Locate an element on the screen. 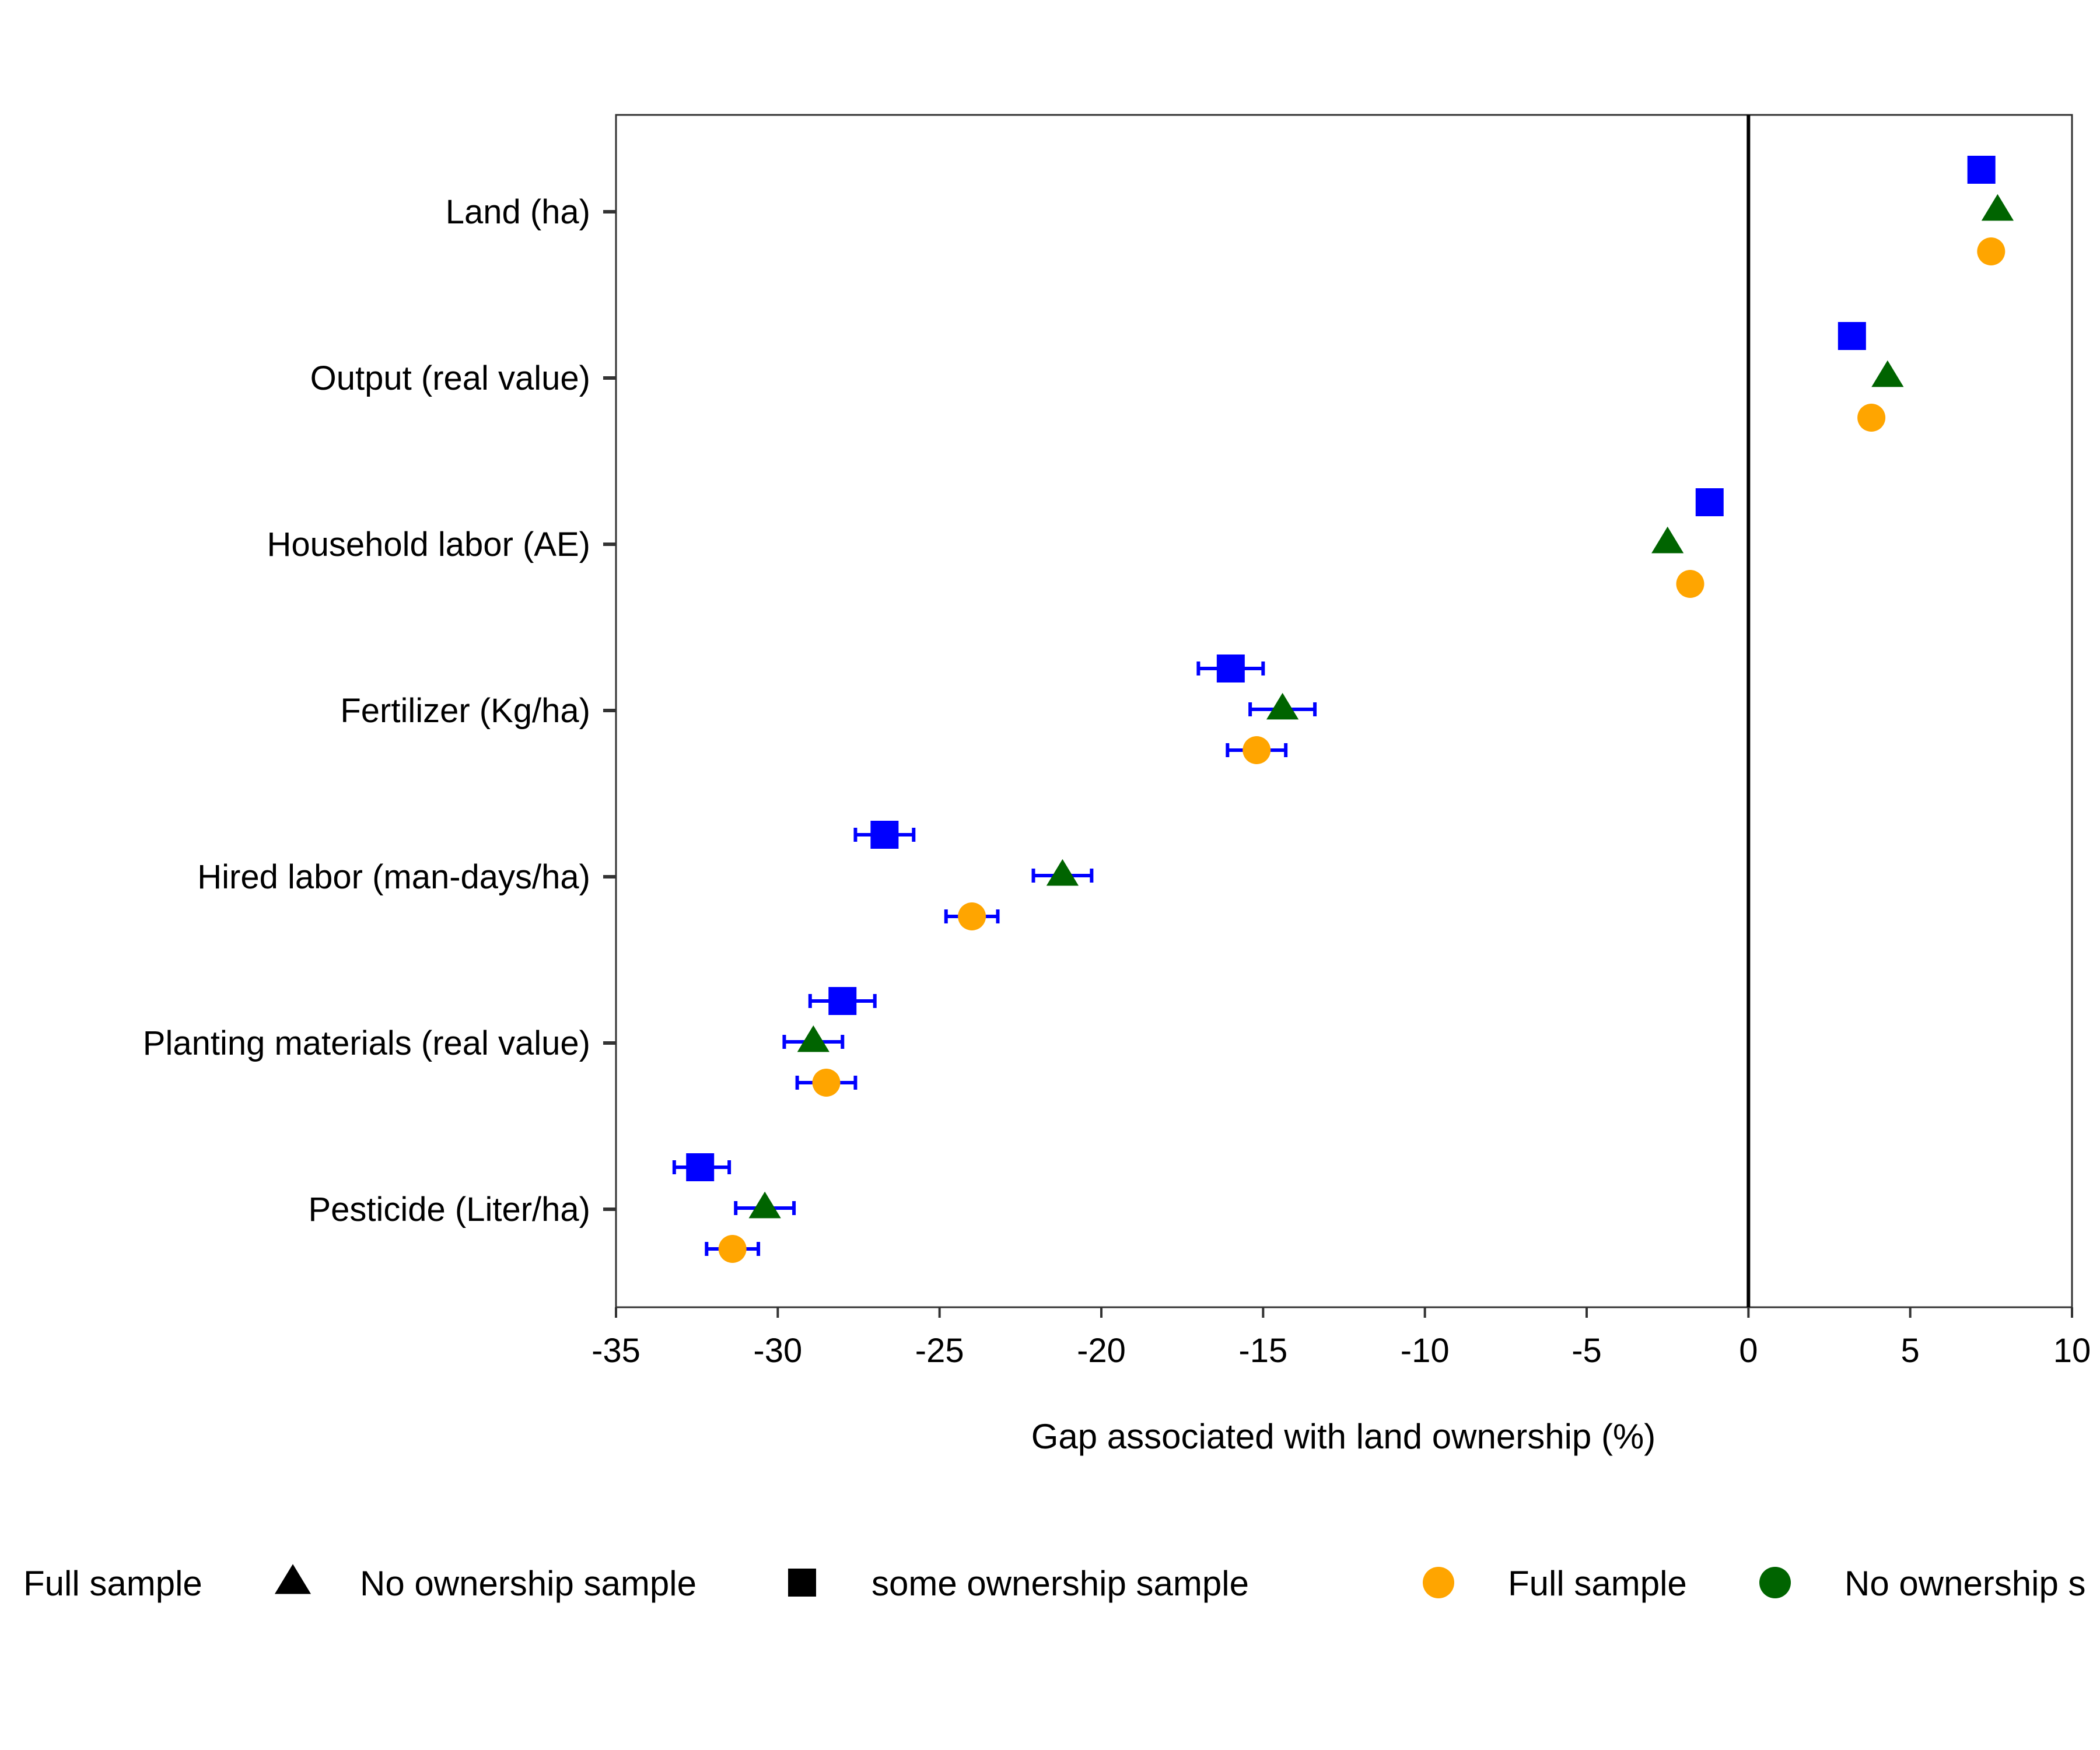 The height and width of the screenshot is (1750, 2100). legend-label: No ownership sample is located at coordinates (528, 1583).